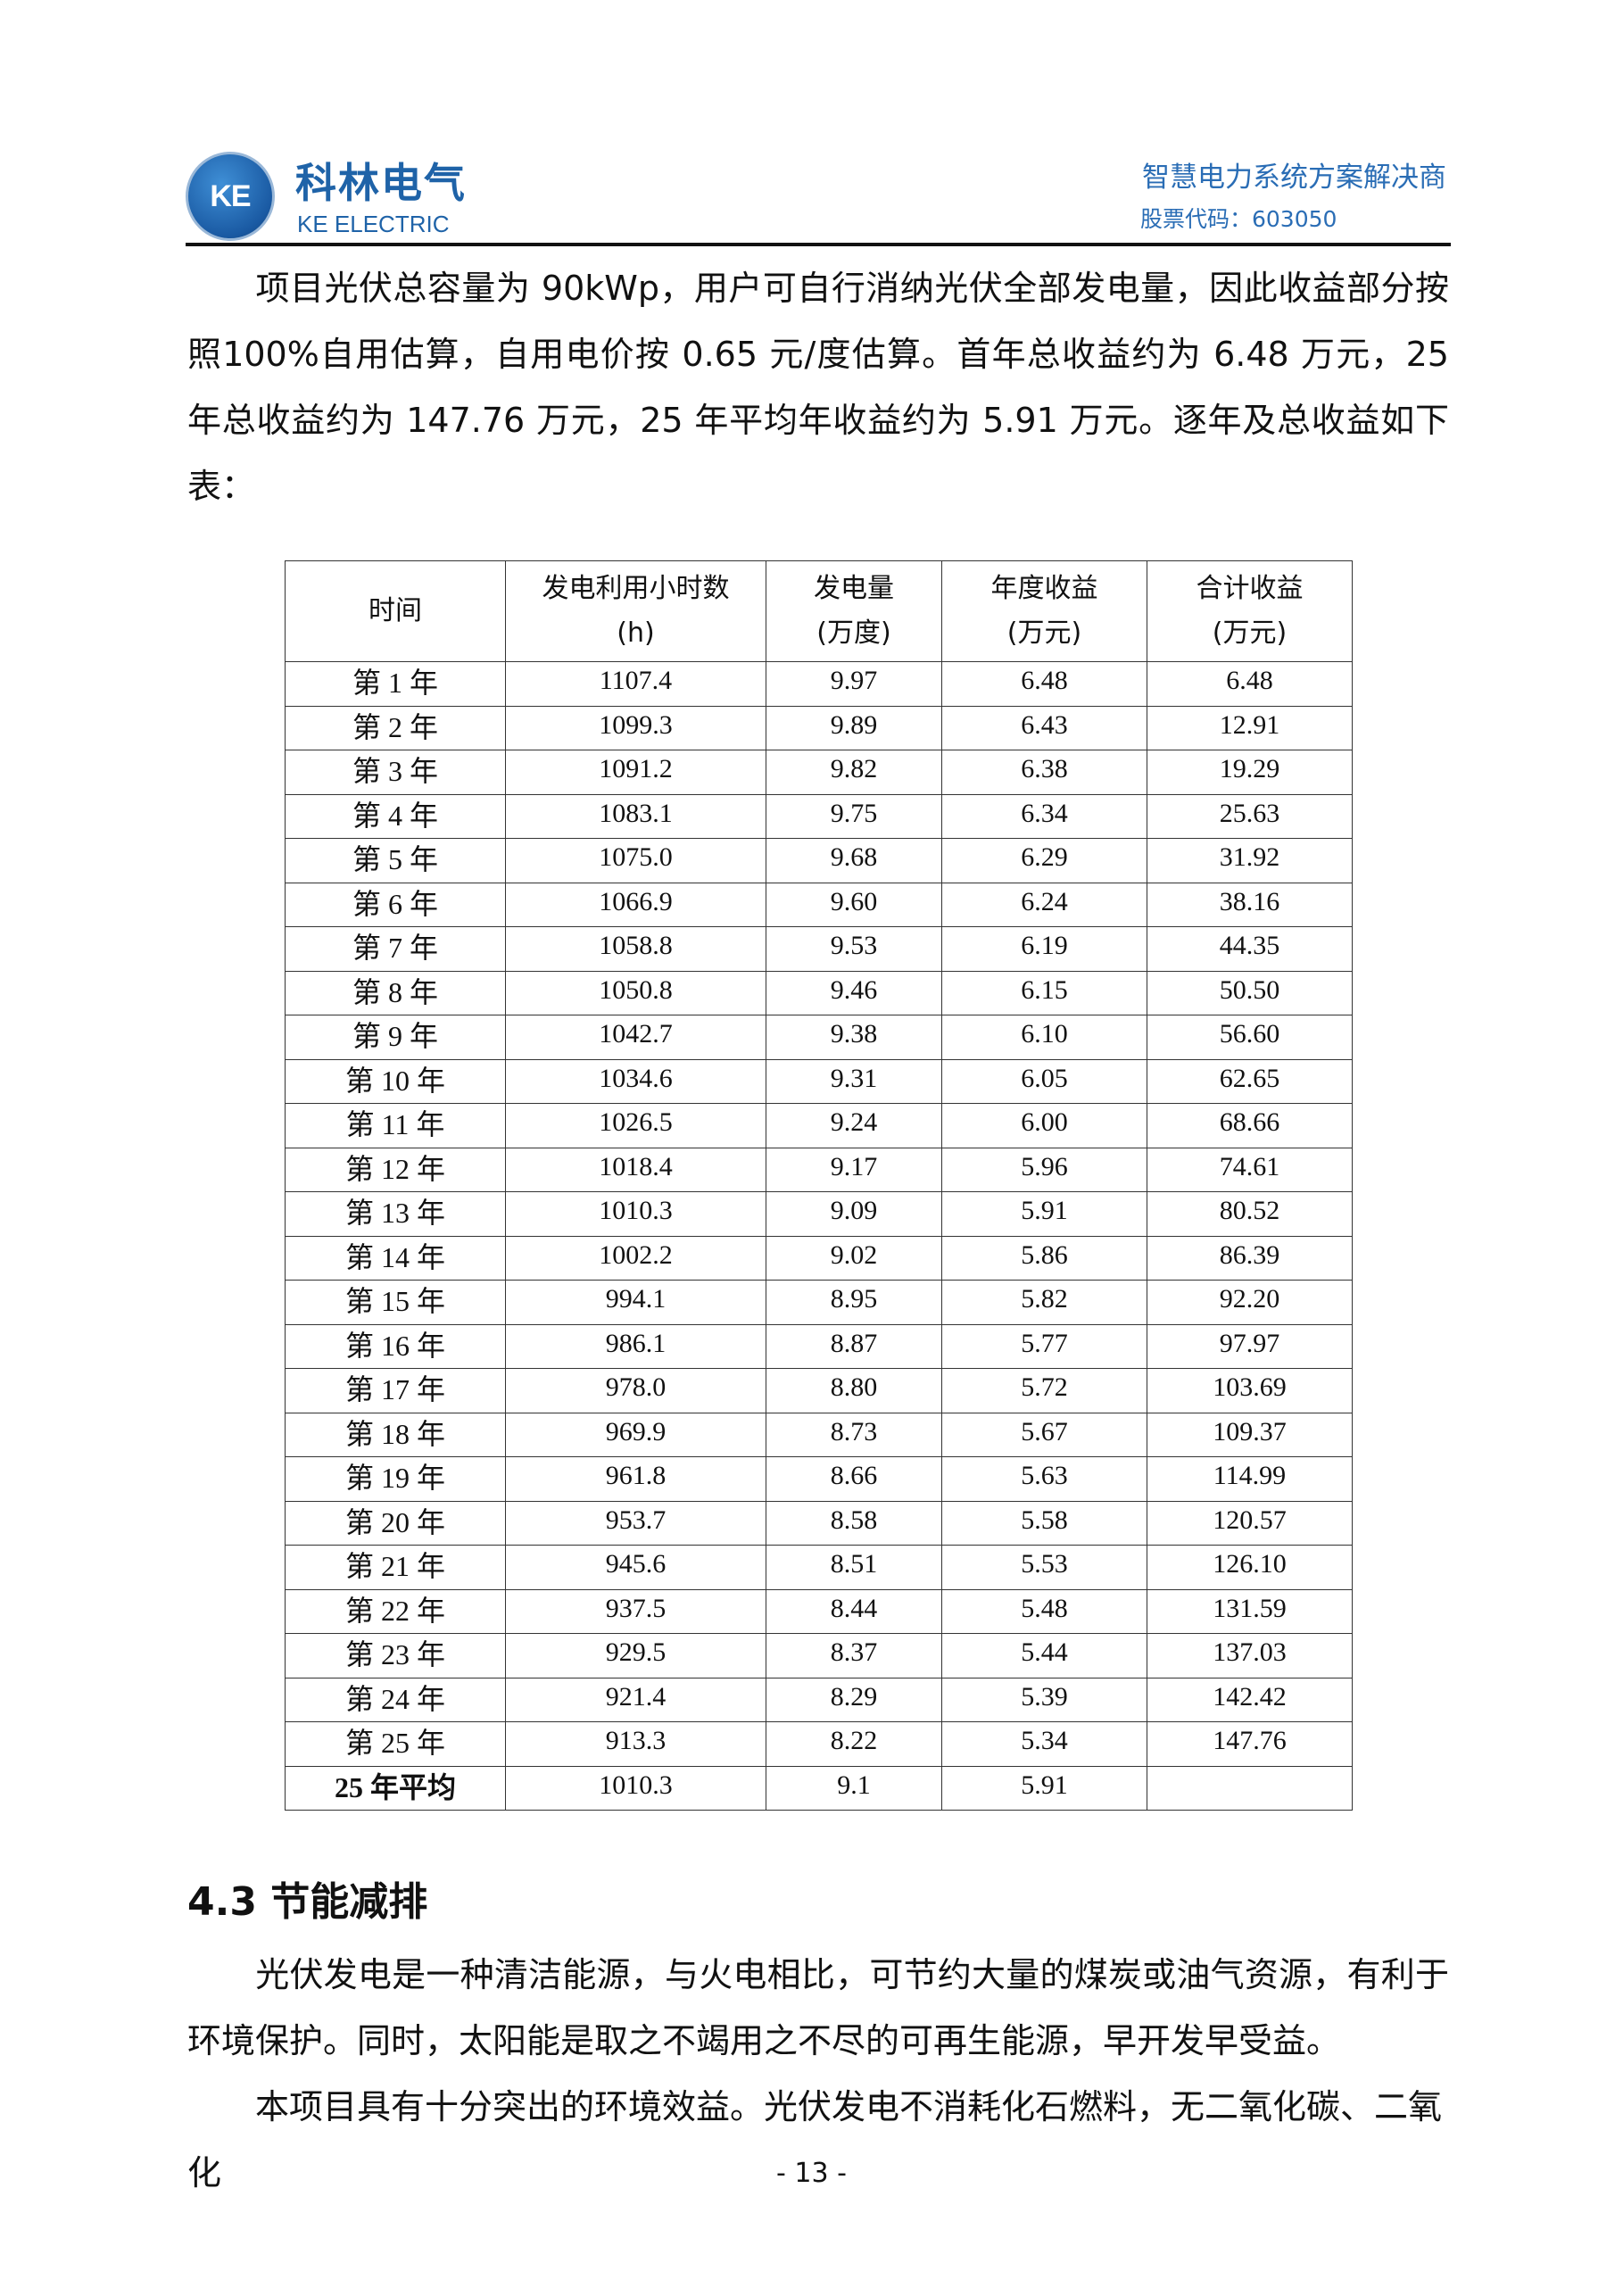  What do you see at coordinates (395, 1037) in the screenshot?
I see `row-label: 第 9 年` at bounding box center [395, 1037].